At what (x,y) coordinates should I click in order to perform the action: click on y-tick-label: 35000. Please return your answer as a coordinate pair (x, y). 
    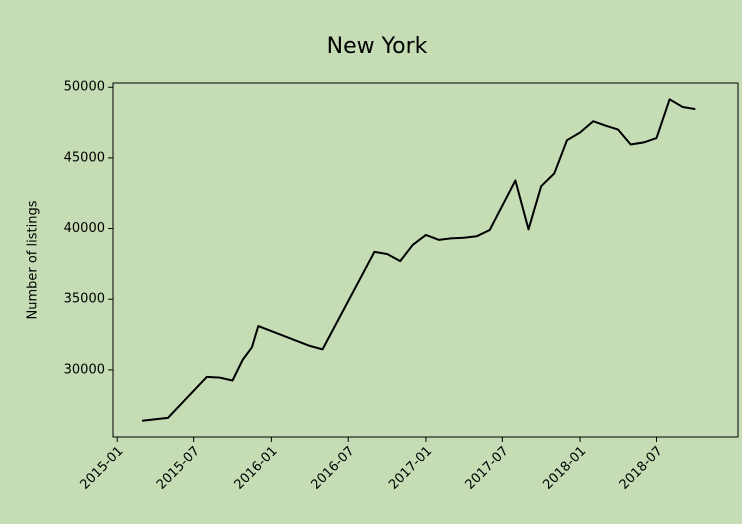
    Looking at the image, I should click on (84, 299).